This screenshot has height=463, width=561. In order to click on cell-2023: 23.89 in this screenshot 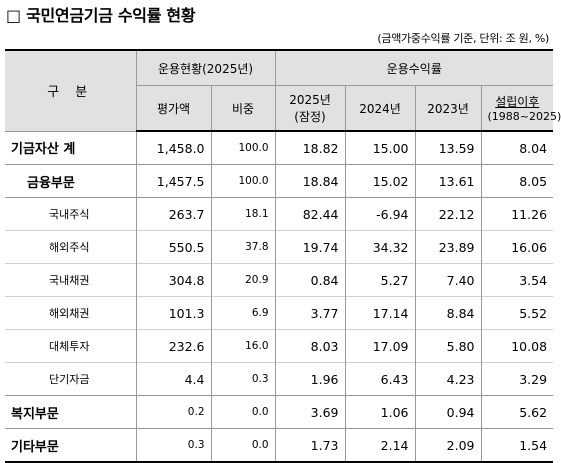, I will do `click(448, 247)`.